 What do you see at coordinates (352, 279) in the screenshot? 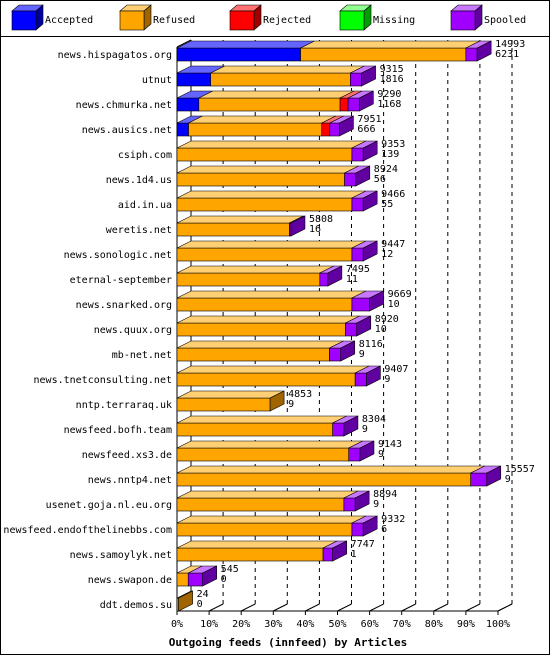
I see `value-label-bottom-eternal-september: 11` at bounding box center [352, 279].